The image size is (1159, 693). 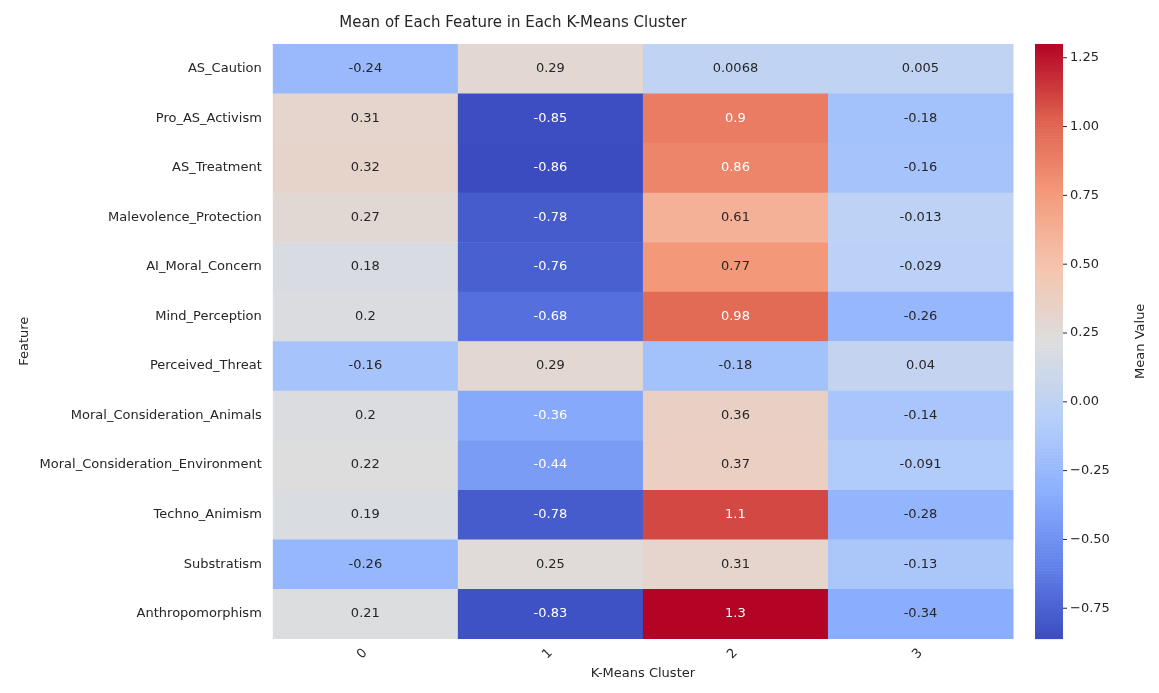 What do you see at coordinates (735, 464) in the screenshot?
I see `data-label: 0.37` at bounding box center [735, 464].